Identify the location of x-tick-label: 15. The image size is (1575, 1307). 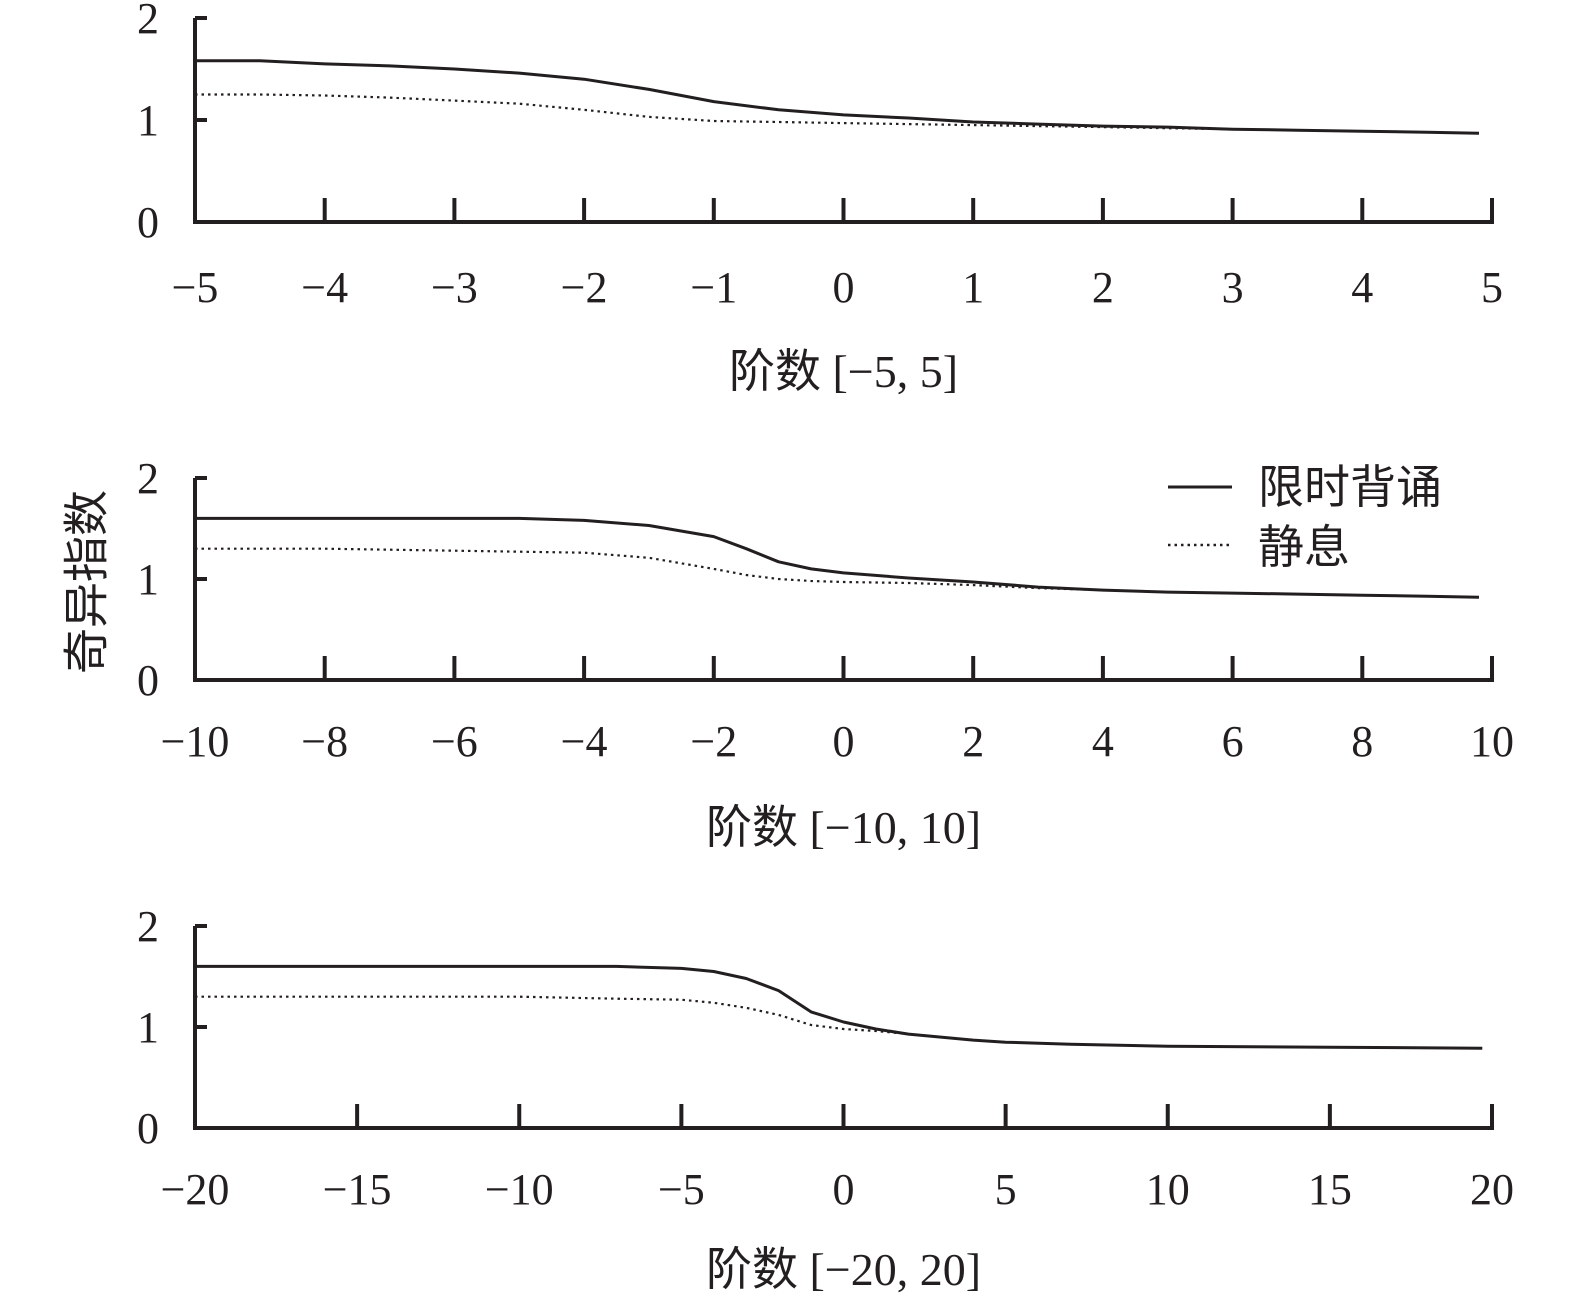
(1330, 1189).